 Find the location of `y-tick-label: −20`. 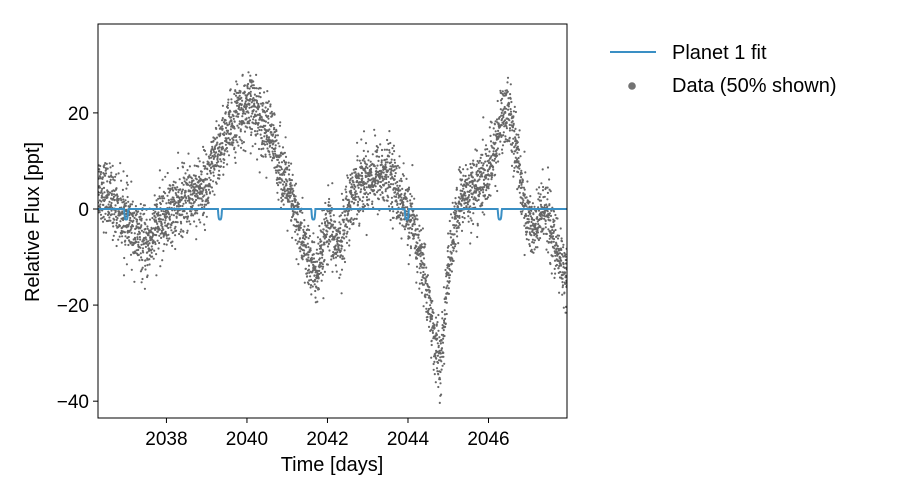

y-tick-label: −20 is located at coordinates (73, 306).